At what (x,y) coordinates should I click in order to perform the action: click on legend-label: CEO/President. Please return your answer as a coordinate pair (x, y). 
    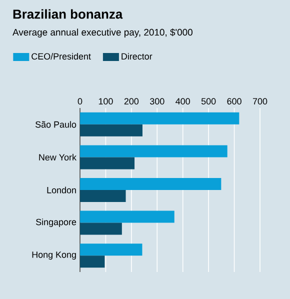
    Looking at the image, I should click on (61, 56).